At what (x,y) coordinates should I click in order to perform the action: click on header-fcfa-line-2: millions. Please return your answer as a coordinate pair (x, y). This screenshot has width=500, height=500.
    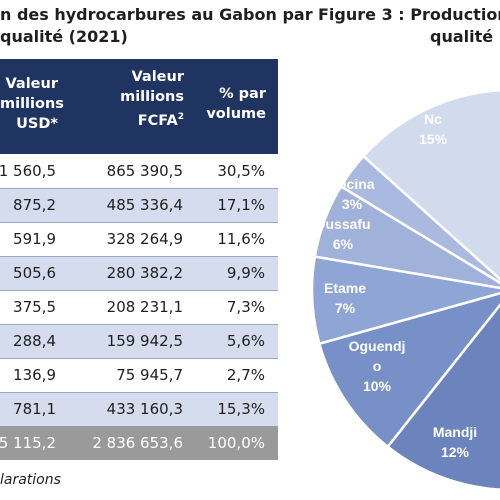
    Looking at the image, I should click on (152, 97).